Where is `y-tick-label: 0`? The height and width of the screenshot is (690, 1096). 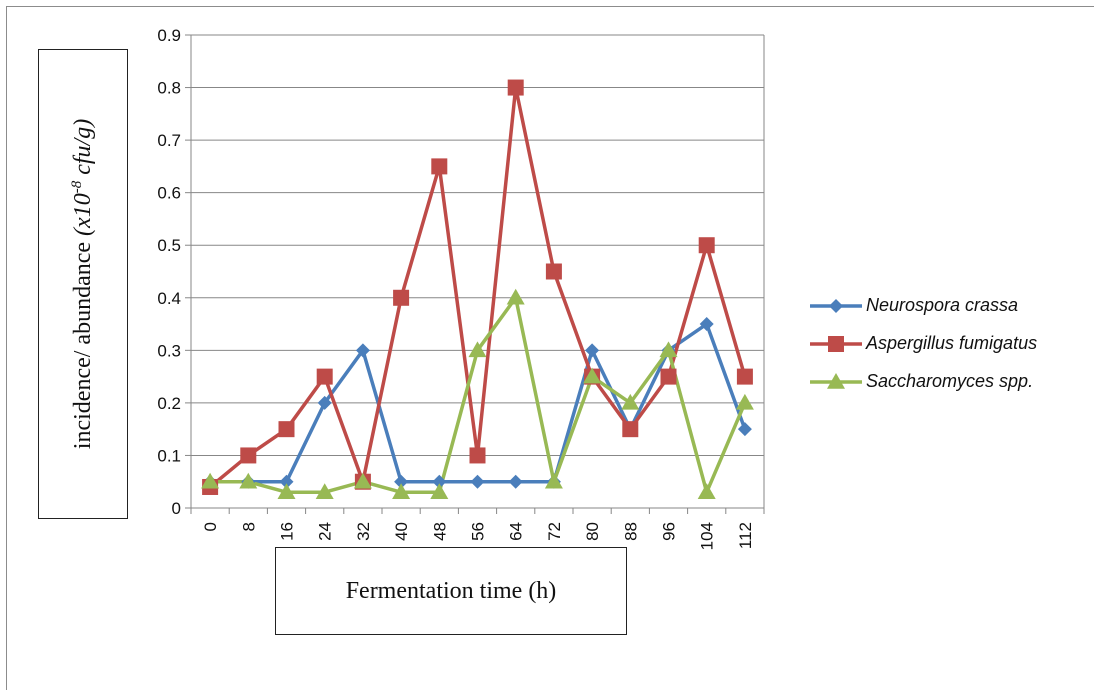 y-tick-label: 0 is located at coordinates (176, 508).